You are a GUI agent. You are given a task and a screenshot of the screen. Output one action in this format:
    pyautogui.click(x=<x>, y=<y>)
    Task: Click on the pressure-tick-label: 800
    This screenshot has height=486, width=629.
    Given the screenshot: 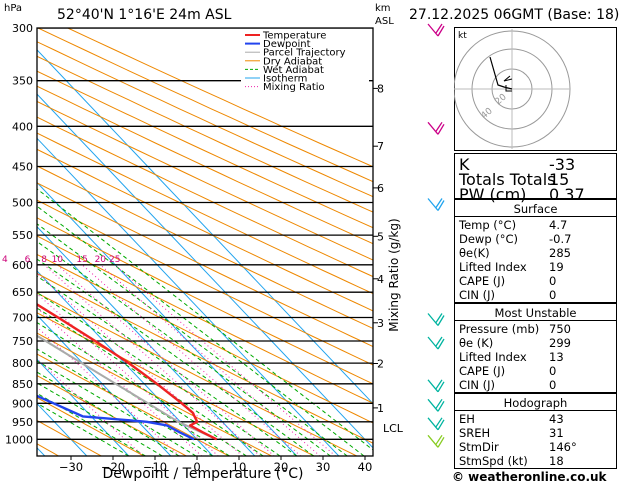 What is the action you would take?
    pyautogui.click(x=22, y=363)
    